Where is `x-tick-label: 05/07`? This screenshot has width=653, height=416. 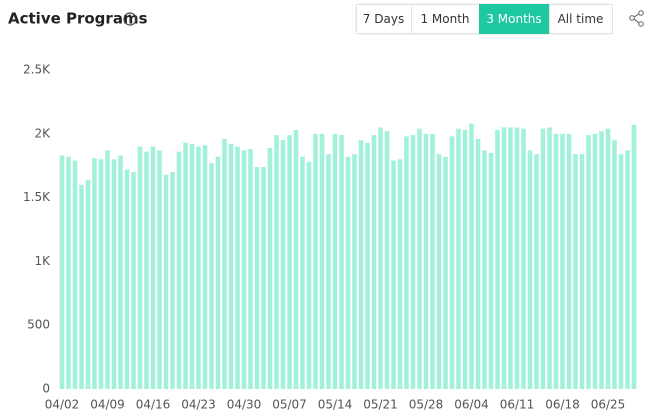
x-tick-label: 05/07 is located at coordinates (289, 405).